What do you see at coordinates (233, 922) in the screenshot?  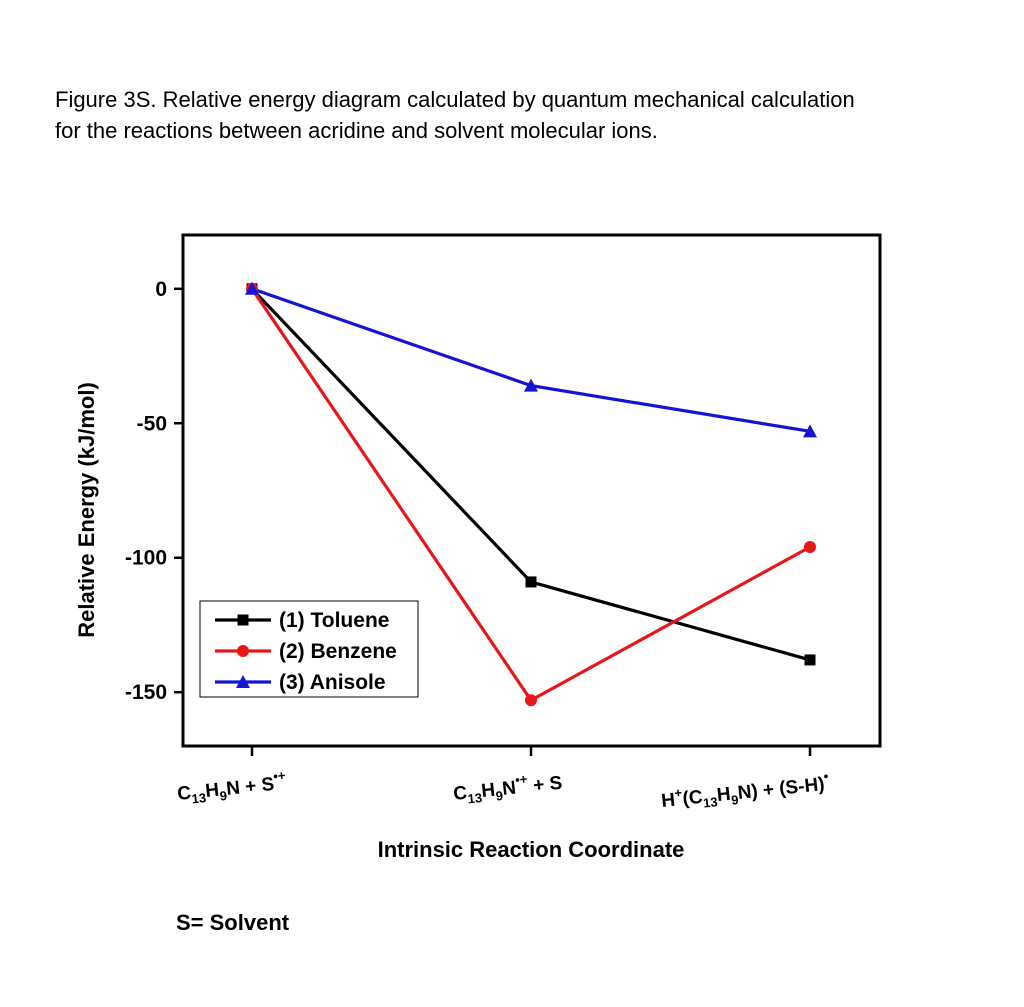 I see `solvent-footnote: S= Solvent` at bounding box center [233, 922].